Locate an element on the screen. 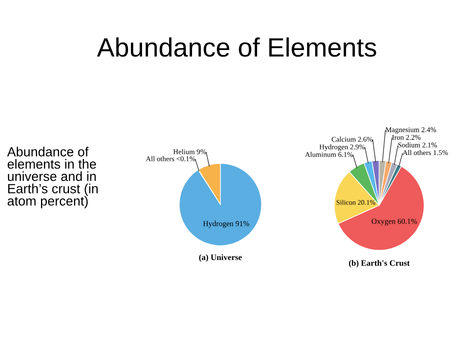 The height and width of the screenshot is (355, 474). text: Abundance of elements in the universe and in Earth’s crust (in atom percent) is located at coordinates (52, 177).